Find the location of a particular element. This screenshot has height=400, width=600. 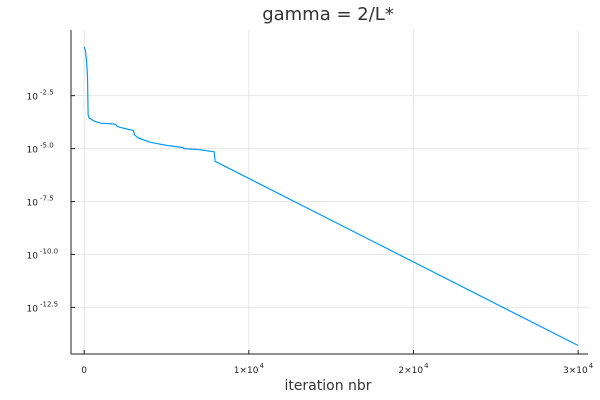

x-tick-label: 2×10⁴ is located at coordinates (413, 369).